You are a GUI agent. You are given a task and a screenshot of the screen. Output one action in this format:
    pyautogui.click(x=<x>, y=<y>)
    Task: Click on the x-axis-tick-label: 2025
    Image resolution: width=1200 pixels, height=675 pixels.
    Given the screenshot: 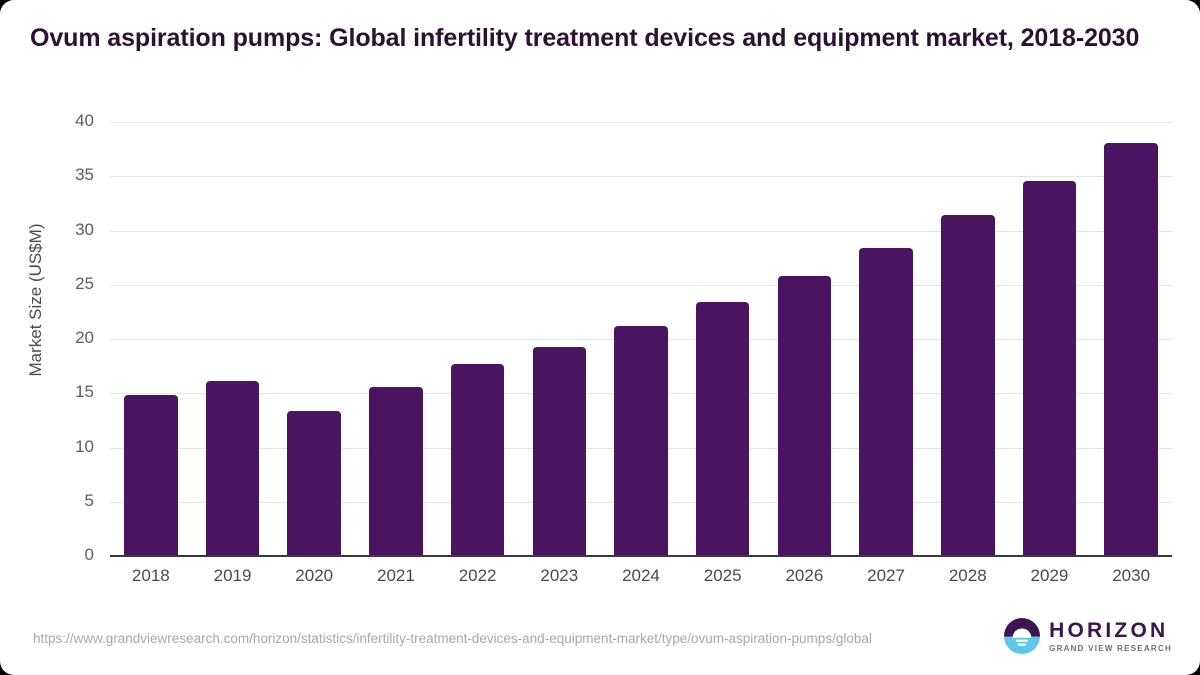 What is the action you would take?
    pyautogui.click(x=722, y=575)
    